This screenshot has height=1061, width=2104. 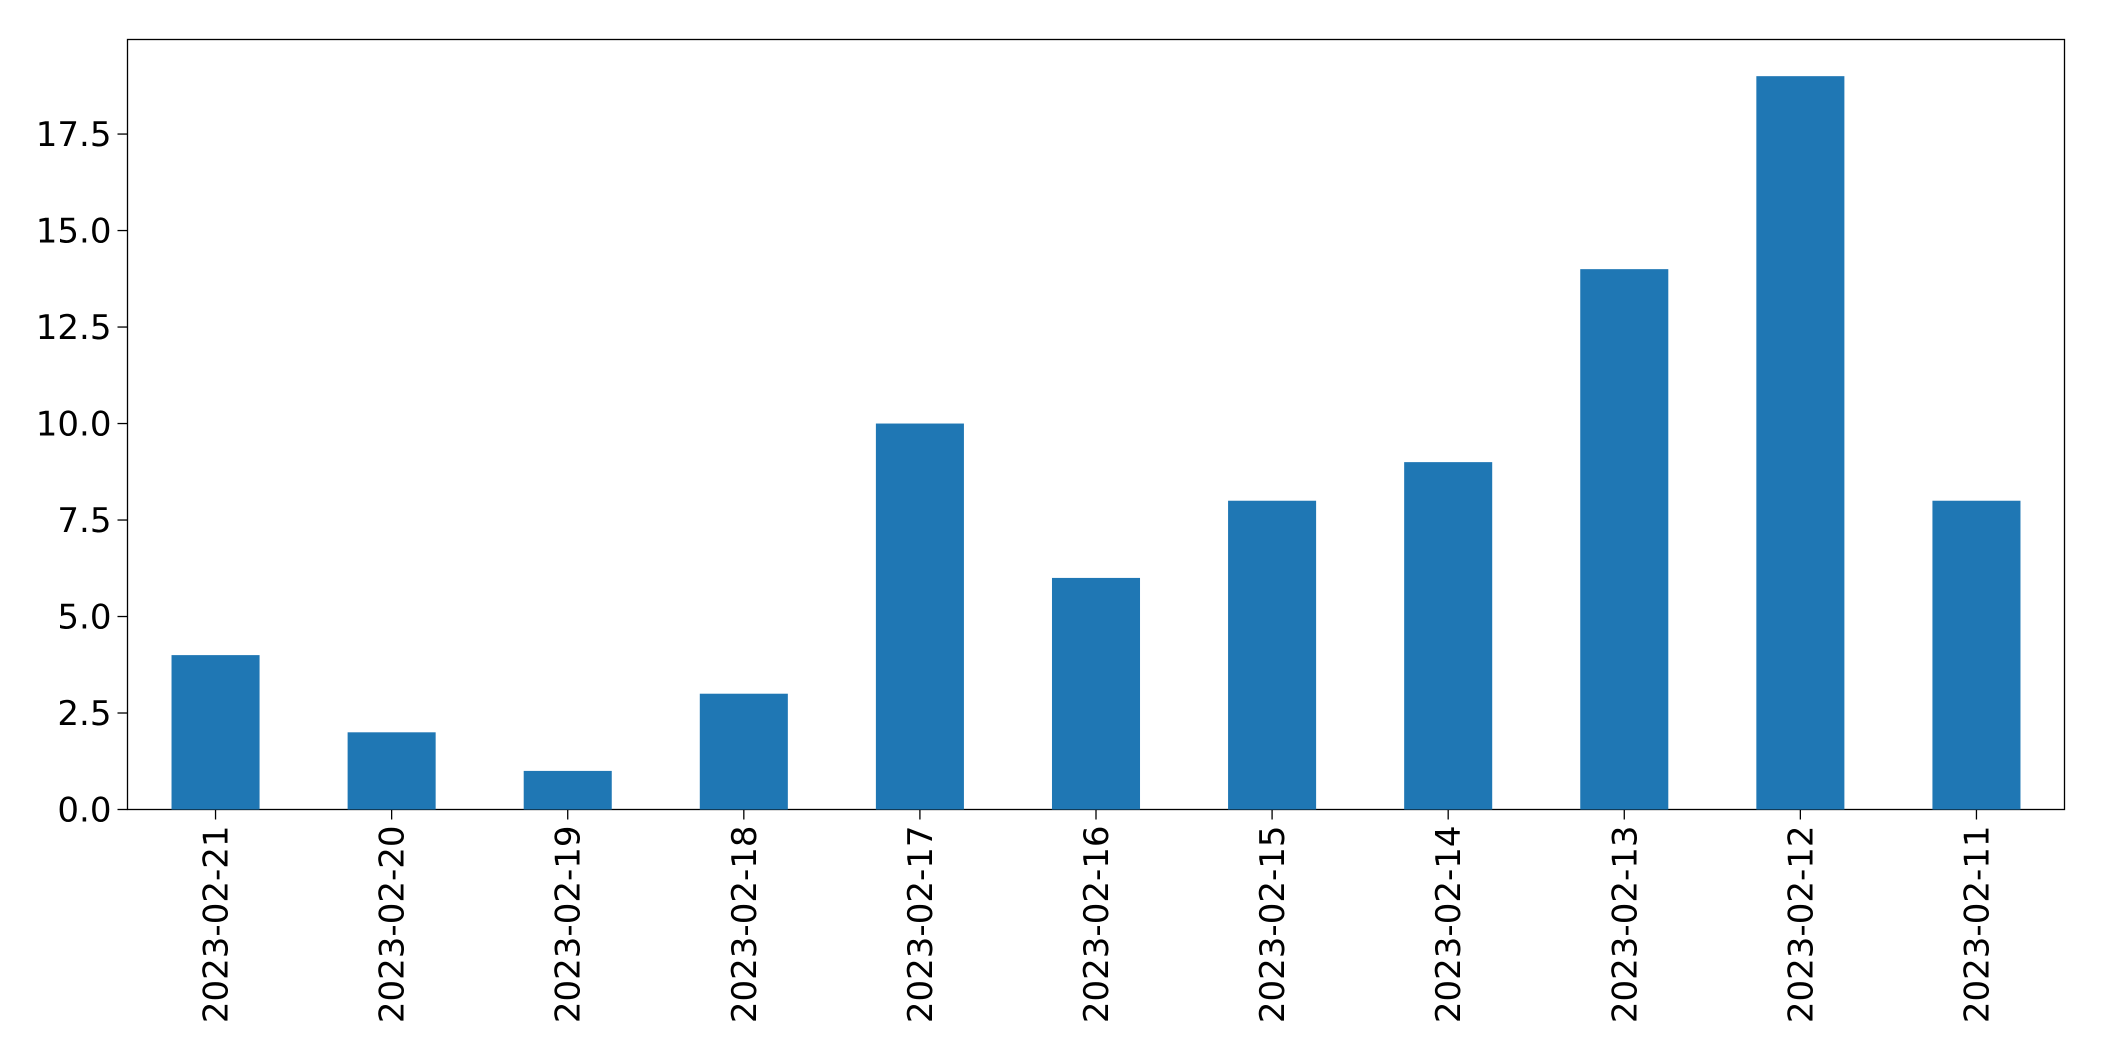 I want to click on x-tick-label: 2023-02-12, so click(x=1801, y=925).